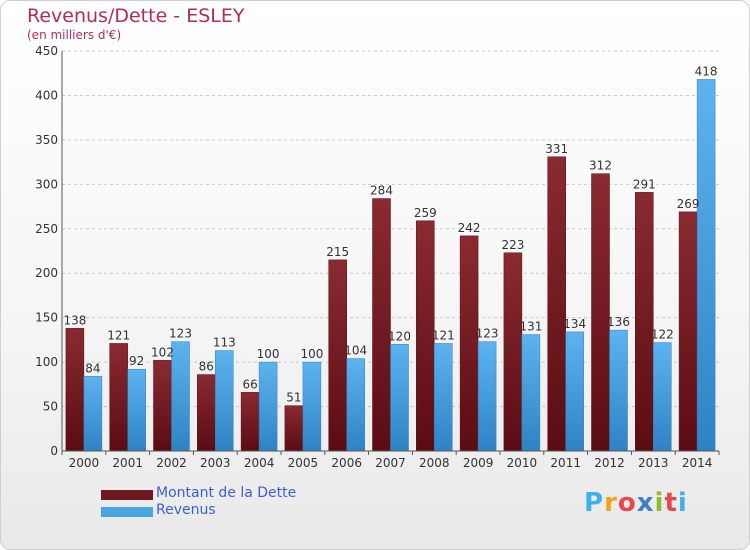 The image size is (750, 550). What do you see at coordinates (355, 351) in the screenshot?
I see `data-label-revenus: 104` at bounding box center [355, 351].